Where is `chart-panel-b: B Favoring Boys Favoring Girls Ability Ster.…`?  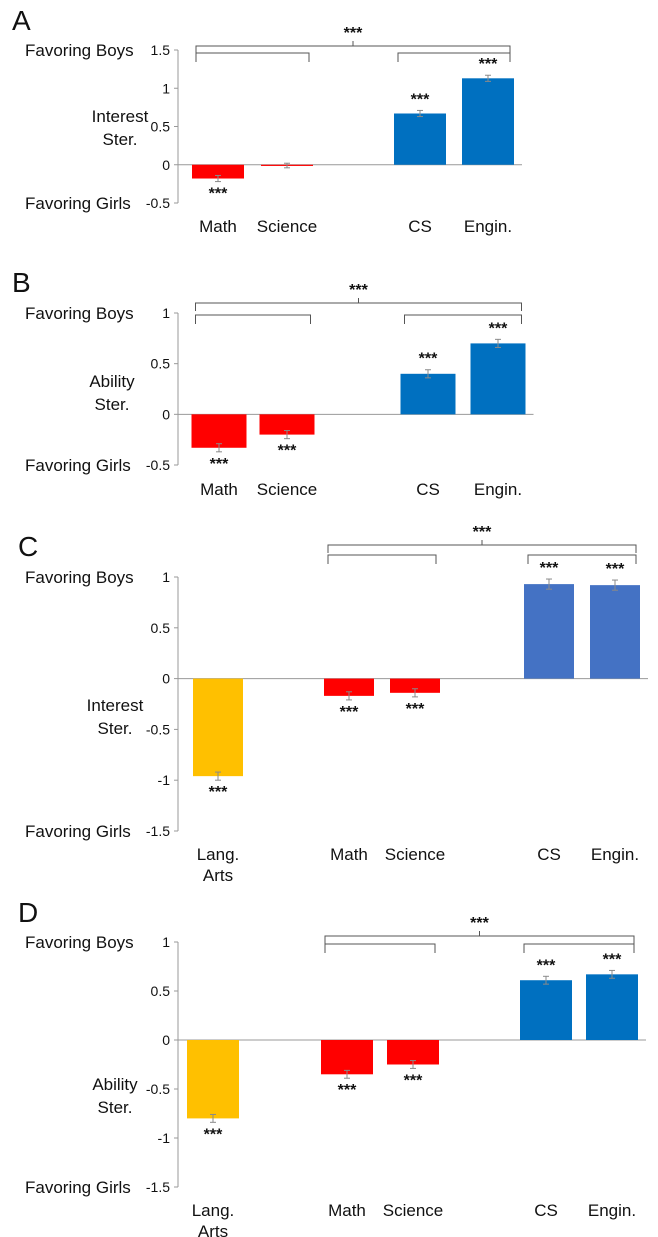 chart-panel-b: B Favoring Boys Favoring Girls Ability Ster.… is located at coordinates (273, 383).